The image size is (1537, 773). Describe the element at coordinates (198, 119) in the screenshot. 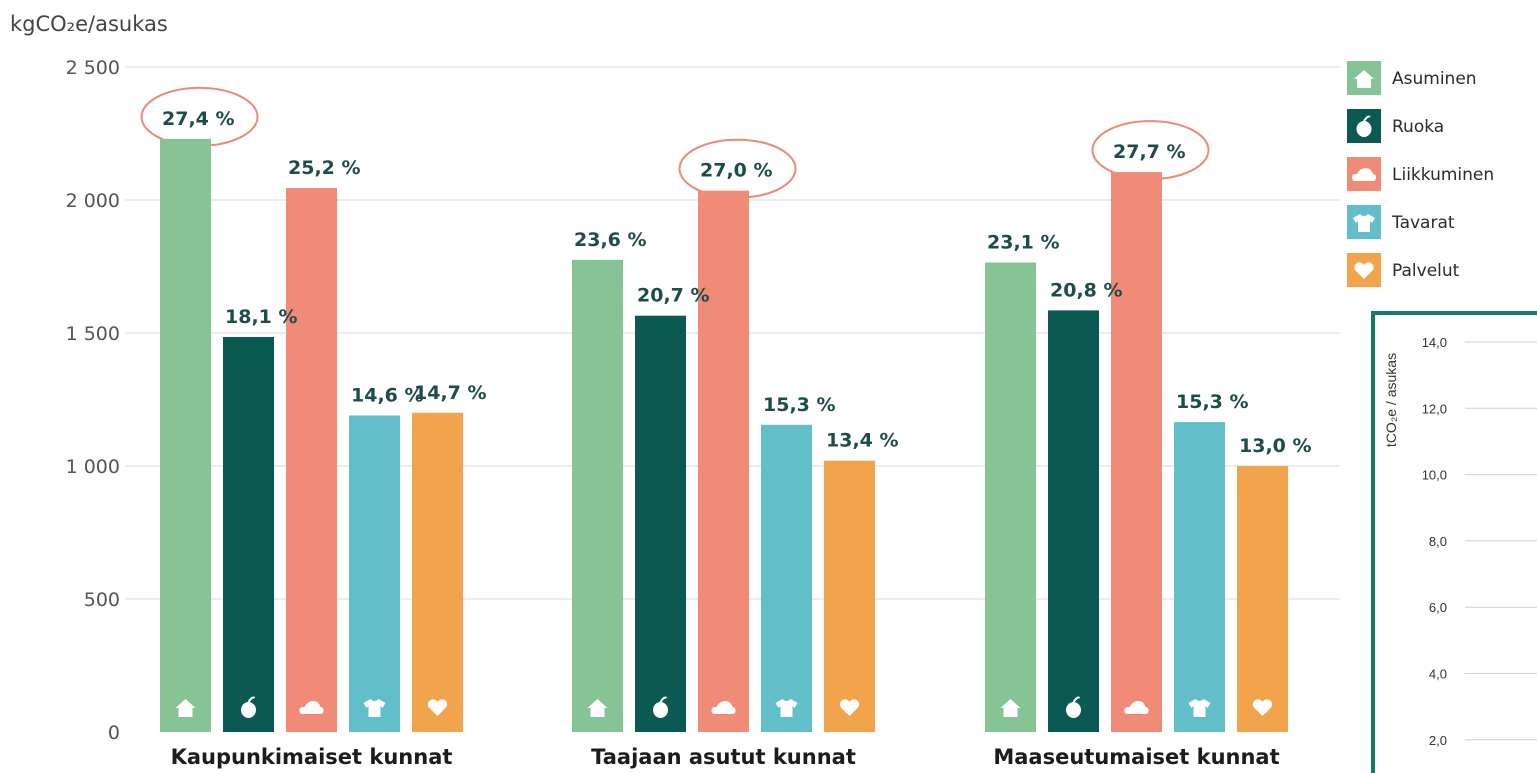

I see `data-label: 27,4 %` at that location.